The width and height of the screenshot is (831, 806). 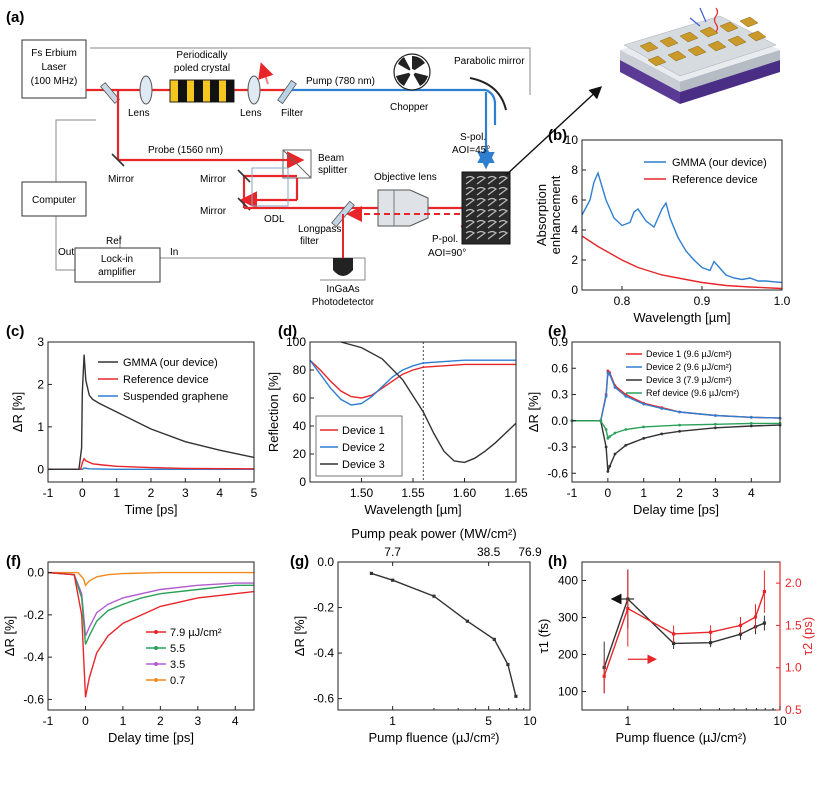 What do you see at coordinates (557, 447) in the screenshot?
I see `y-tick-label-e1: -0.3` at bounding box center [557, 447].